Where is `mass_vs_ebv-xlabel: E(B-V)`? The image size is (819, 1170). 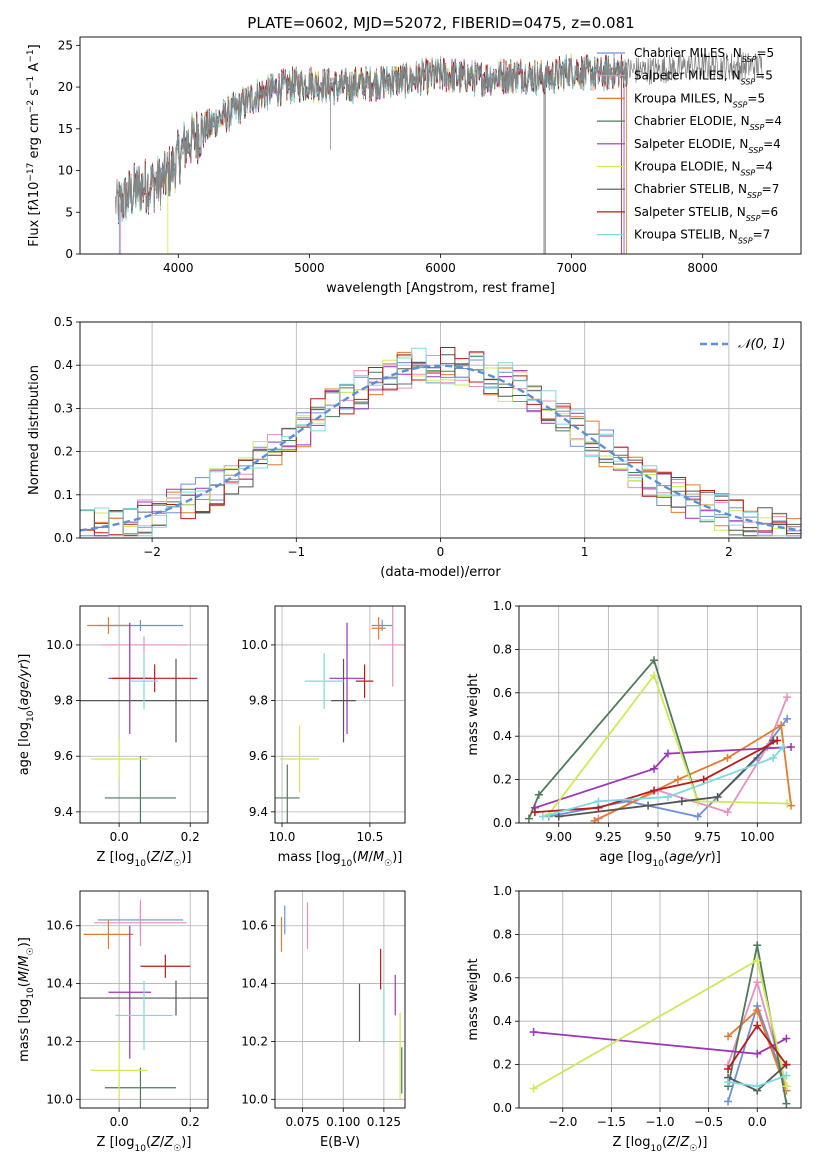 mass_vs_ebv-xlabel: E(B-V) is located at coordinates (340, 1142).